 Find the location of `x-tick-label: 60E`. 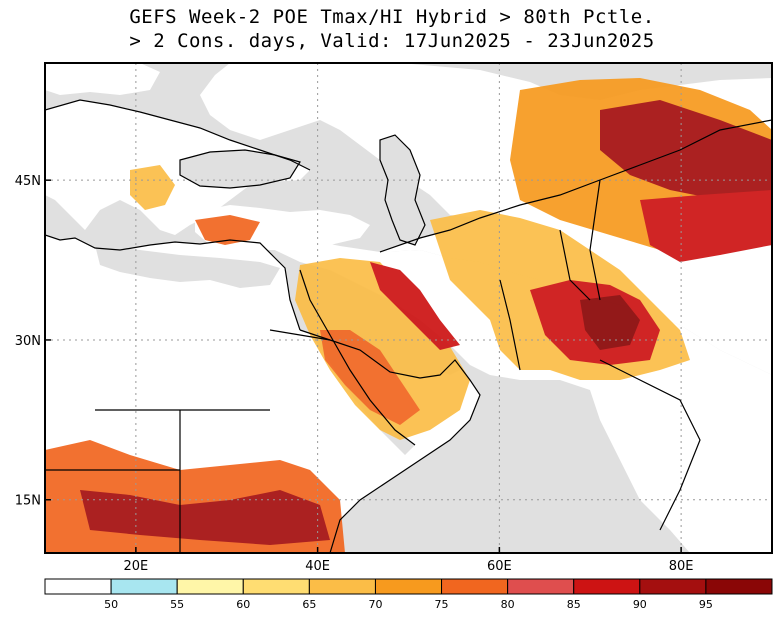

x-tick-label: 60E is located at coordinates (499, 566).